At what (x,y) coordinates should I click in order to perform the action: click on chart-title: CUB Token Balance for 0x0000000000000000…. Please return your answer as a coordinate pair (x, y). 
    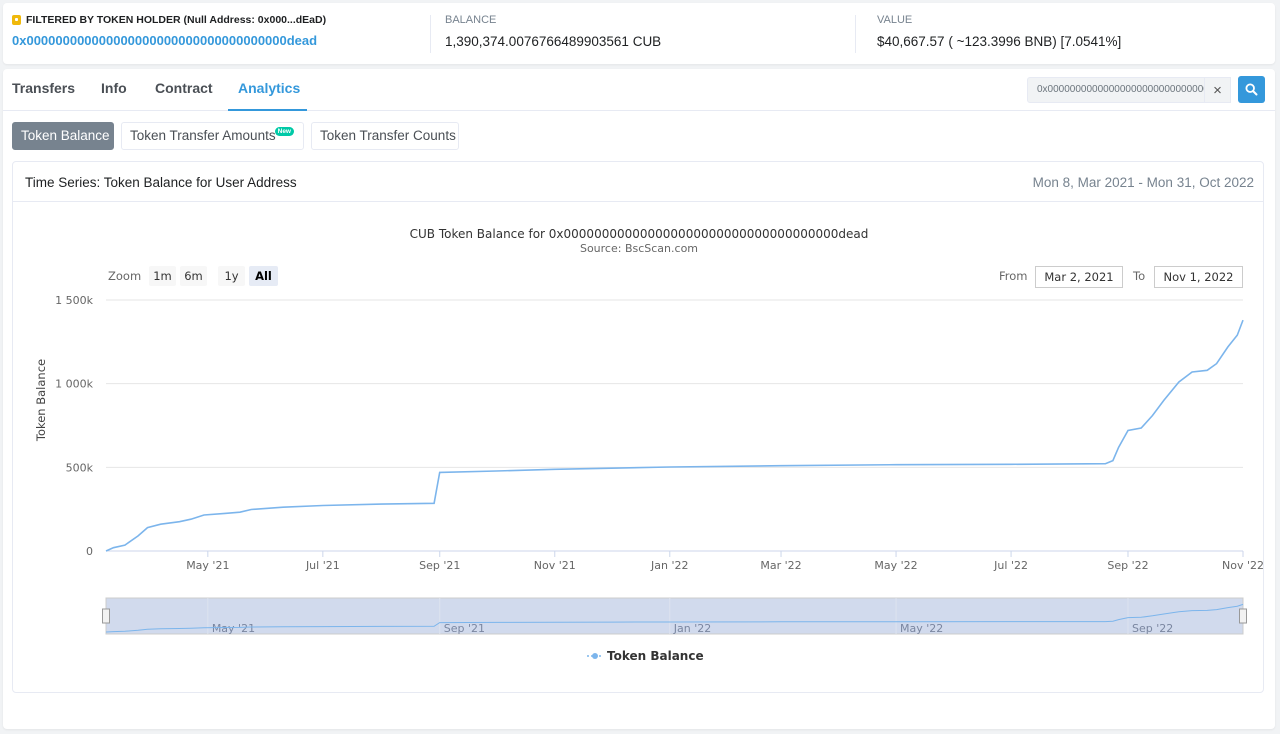
    Looking at the image, I should click on (639, 234).